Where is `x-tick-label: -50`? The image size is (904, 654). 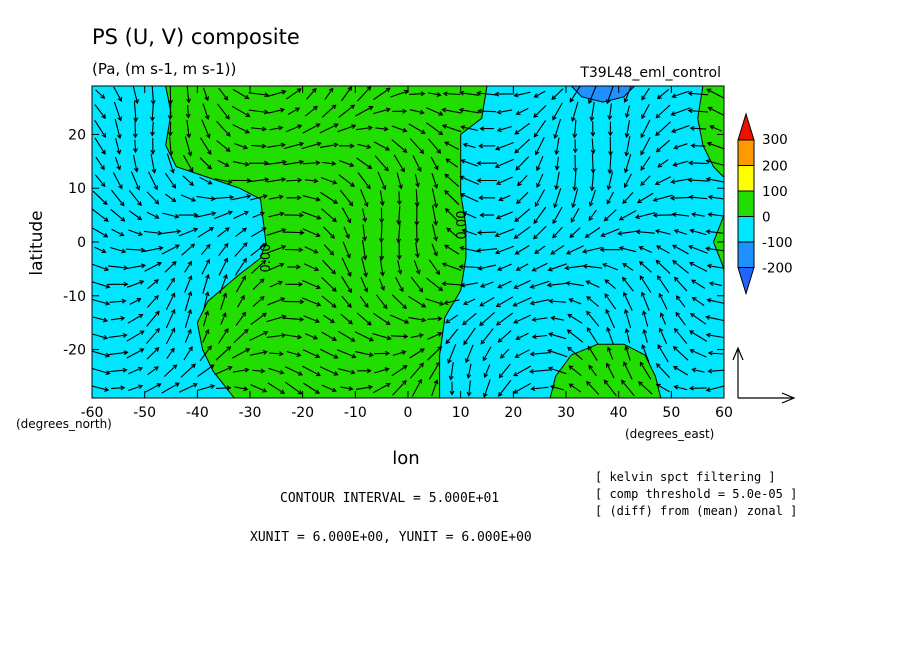
x-tick-label: -50 is located at coordinates (144, 413).